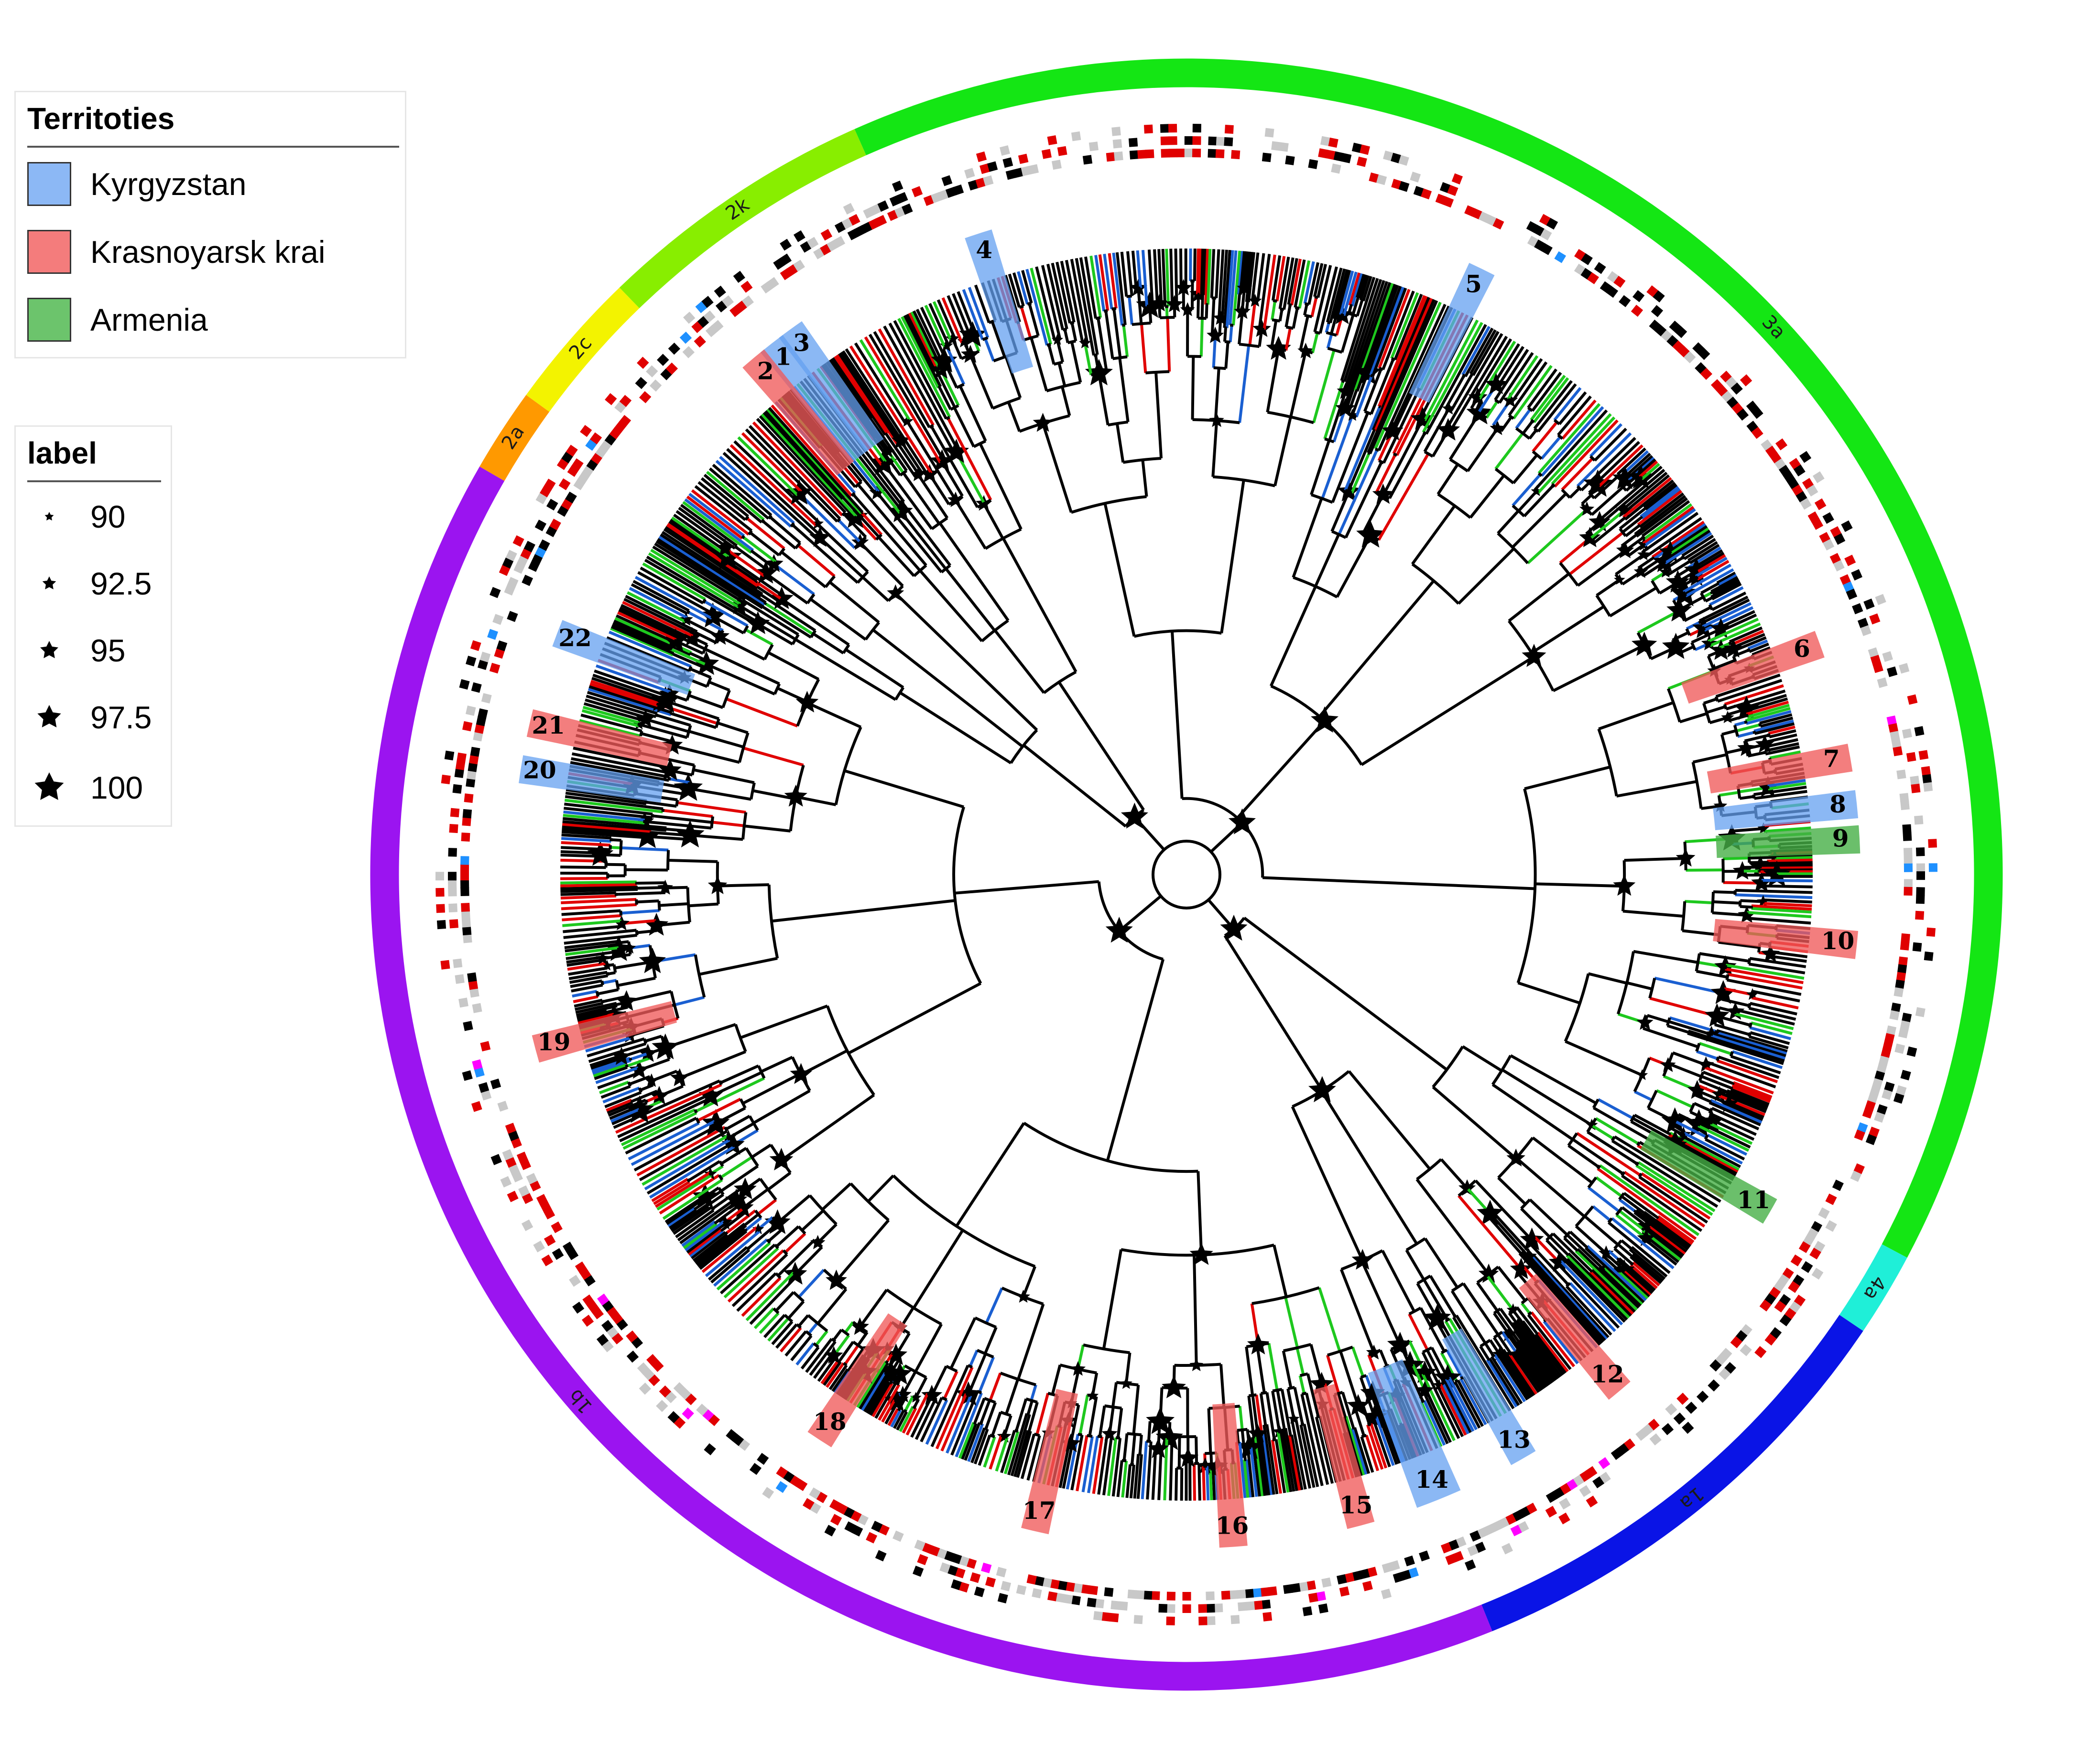 The image size is (2100, 1764). What do you see at coordinates (575, 638) in the screenshot?
I see `cluster-label-22: 22` at bounding box center [575, 638].